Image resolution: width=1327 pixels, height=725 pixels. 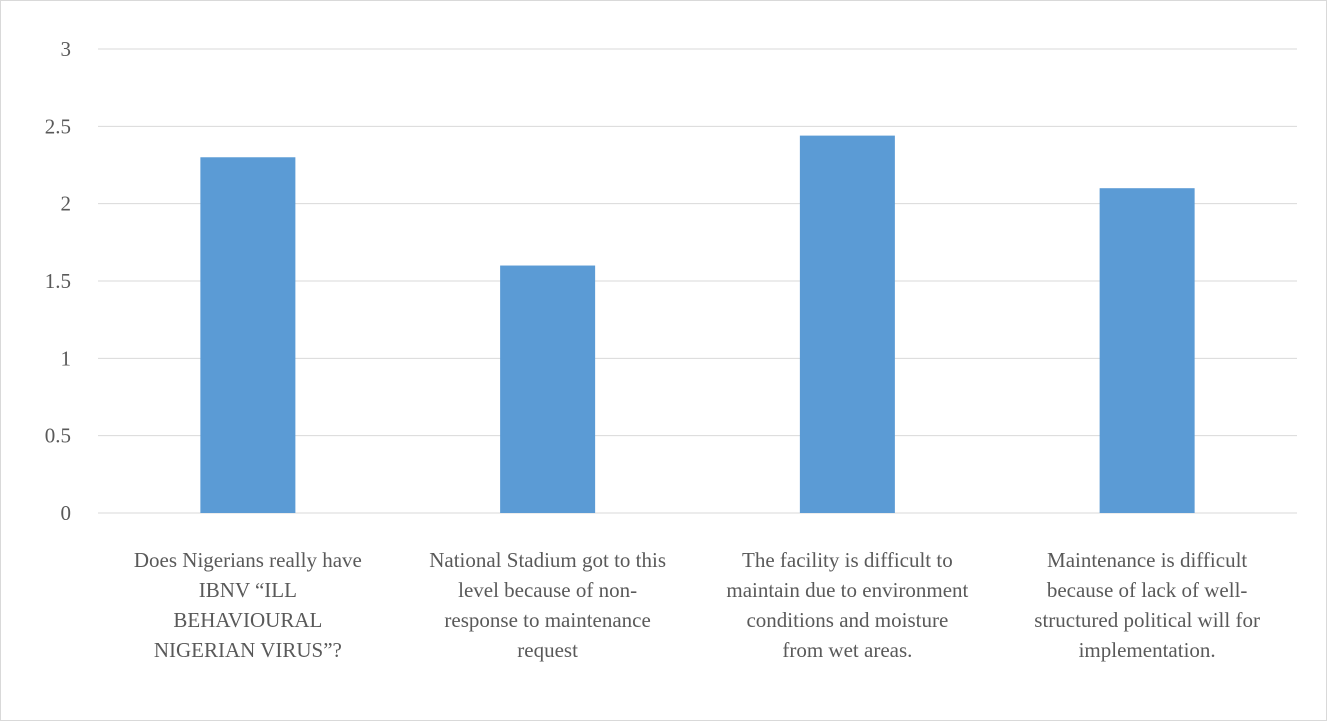 I want to click on y-tick-label: 0.5, so click(x=58, y=436).